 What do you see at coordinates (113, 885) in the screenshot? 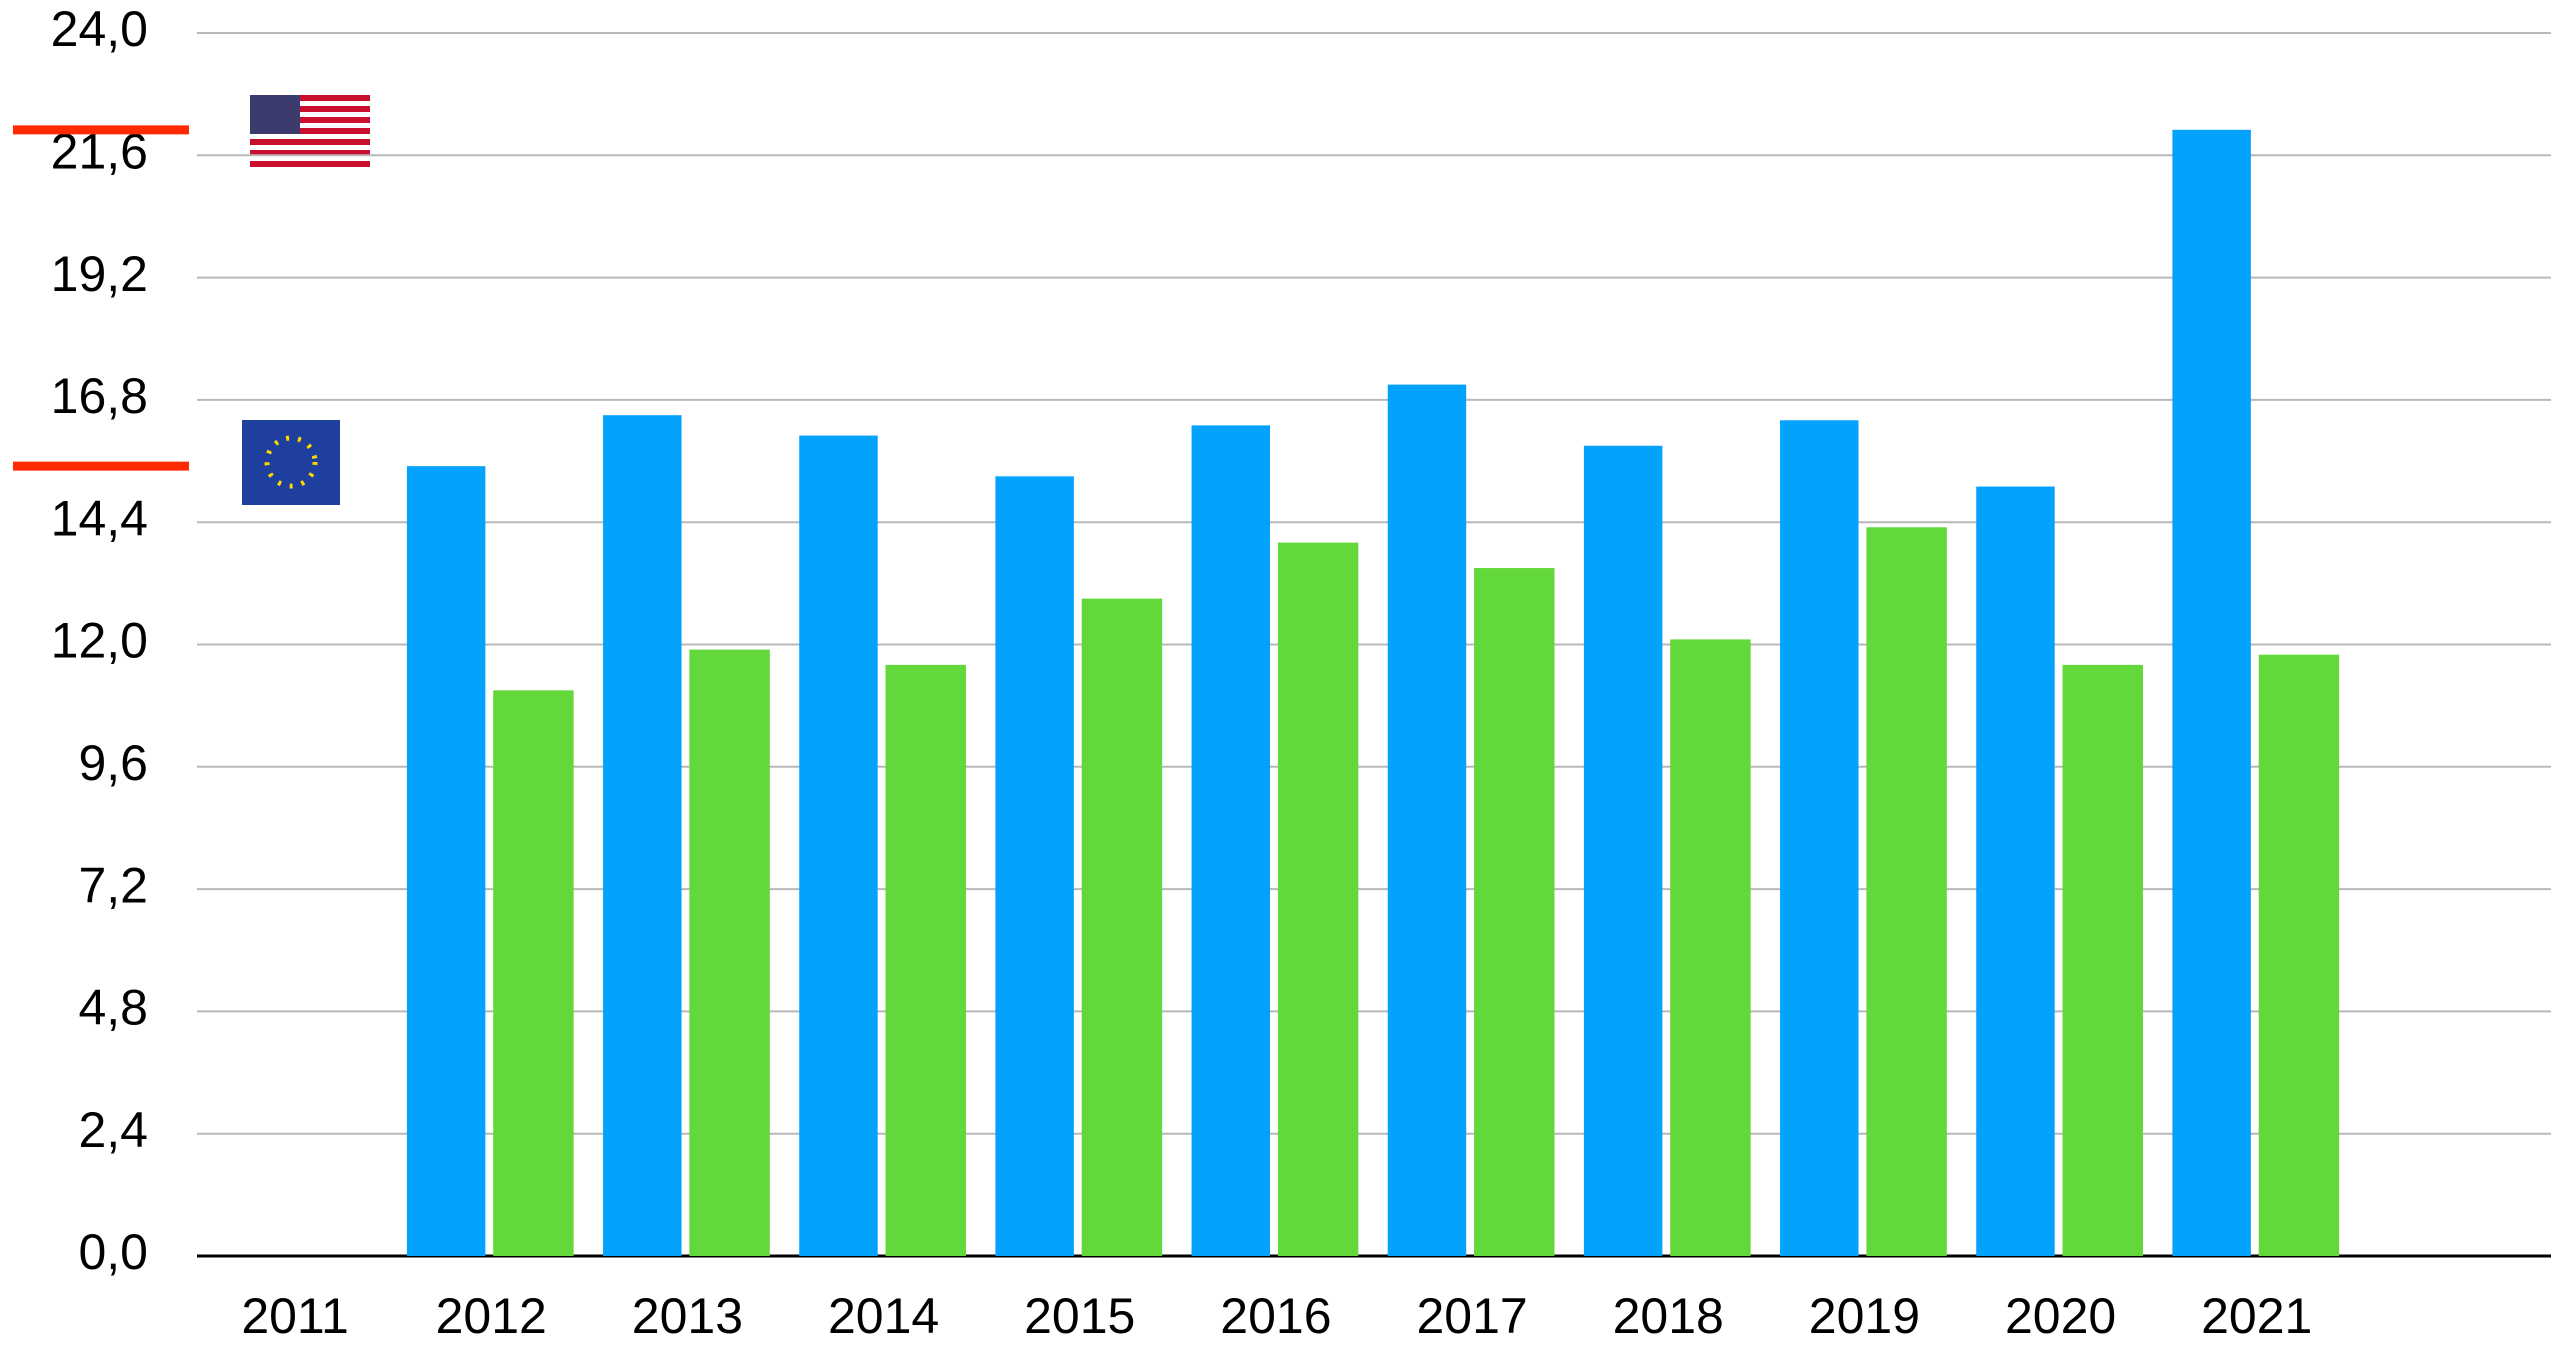
I see `y-tick-label: 7,2` at bounding box center [113, 885].